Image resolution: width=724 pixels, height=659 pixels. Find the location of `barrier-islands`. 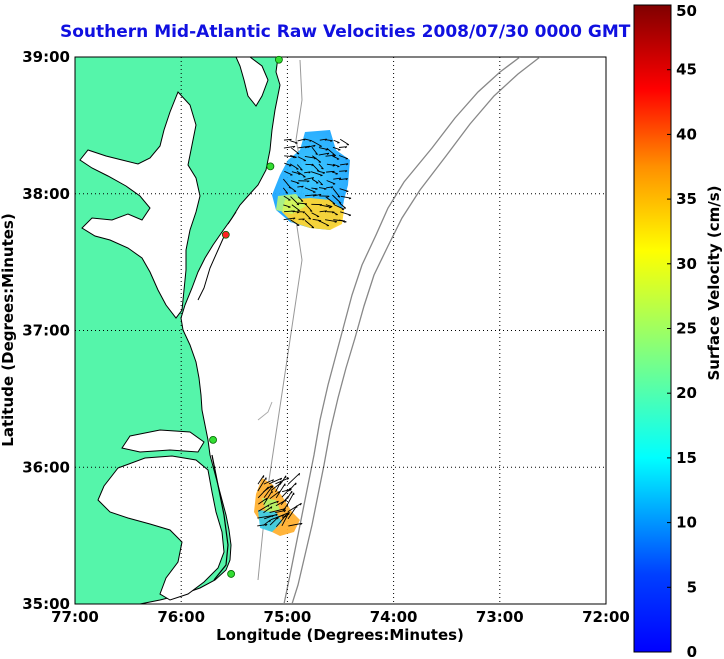

barrier-islands is located at coordinates (220, 517).